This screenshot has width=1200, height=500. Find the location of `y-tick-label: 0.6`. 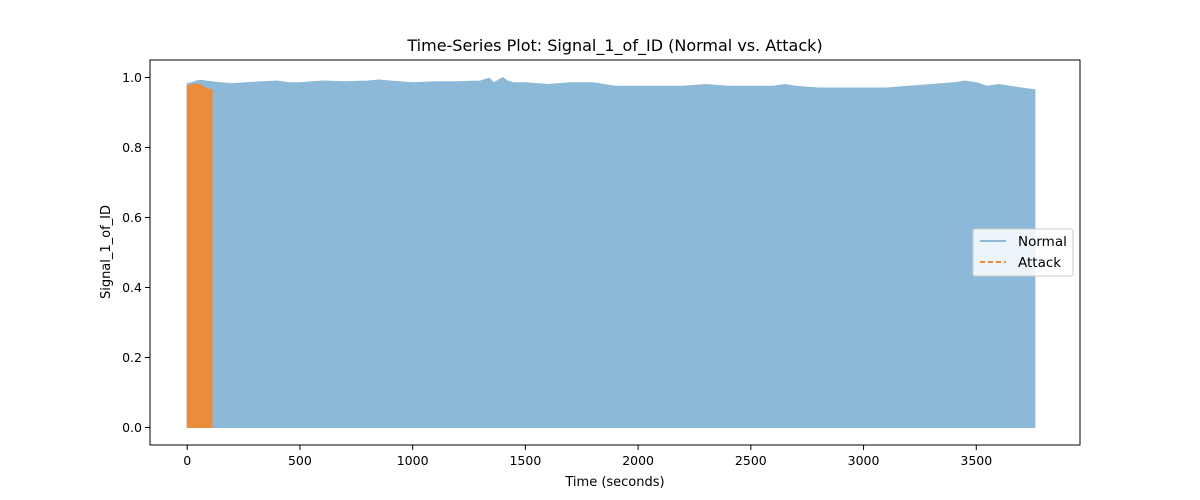

y-tick-label: 0.6 is located at coordinates (132, 217).